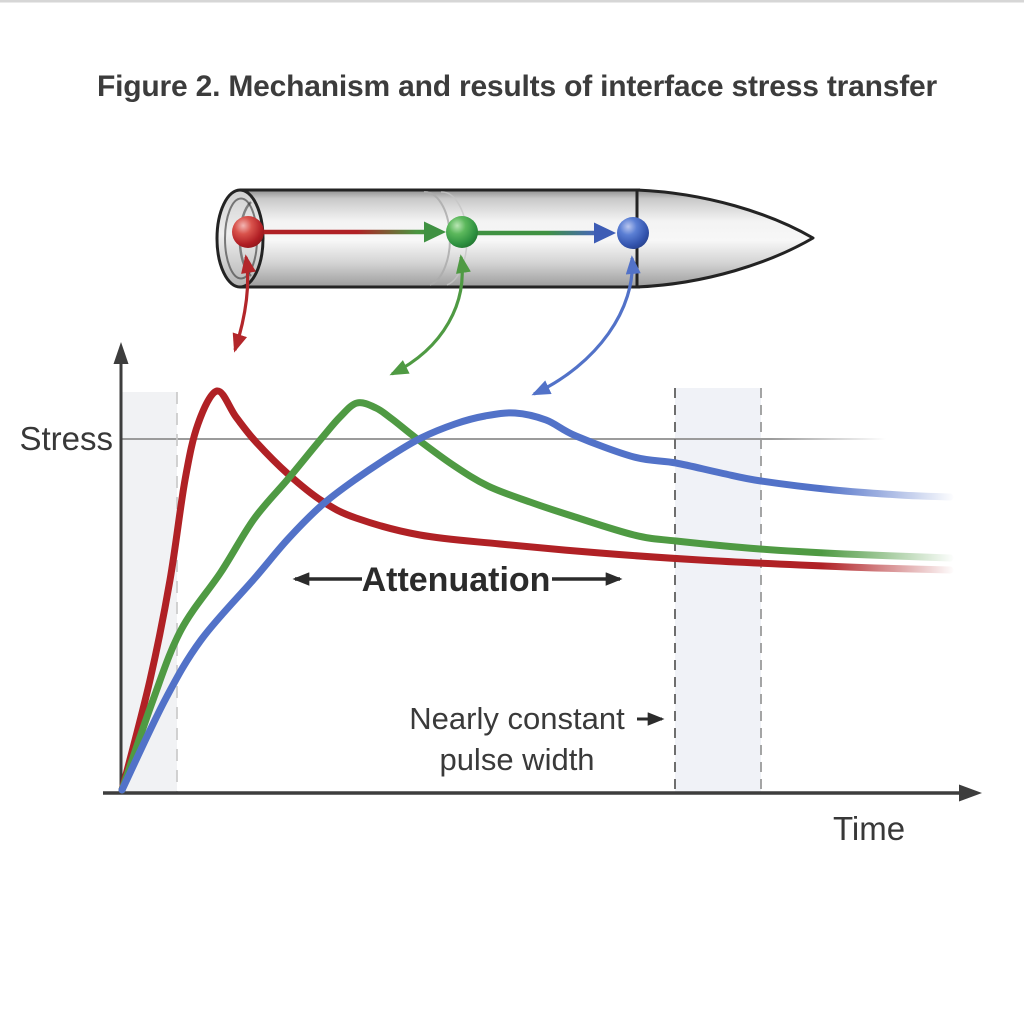 The width and height of the screenshot is (1024, 1024). What do you see at coordinates (430, 315) in the screenshot?
I see `green-connector-arrow-icon` at bounding box center [430, 315].